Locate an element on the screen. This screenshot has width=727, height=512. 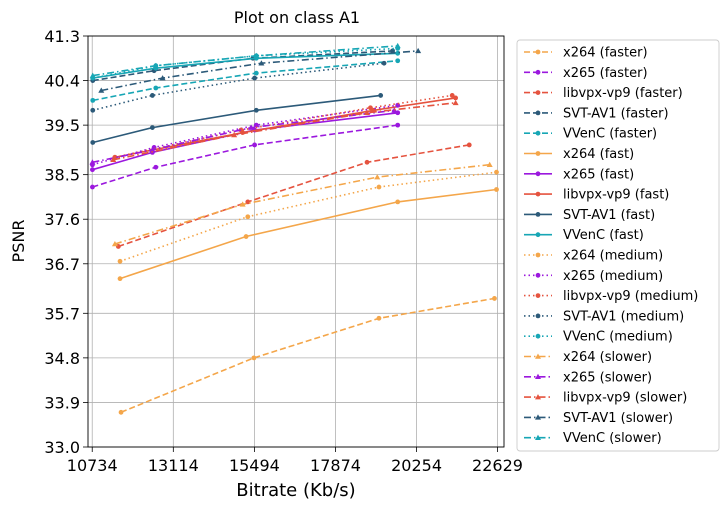
legend-item-svt-av1-fast: SVT-AV1 (fast) is located at coordinates (589, 215).